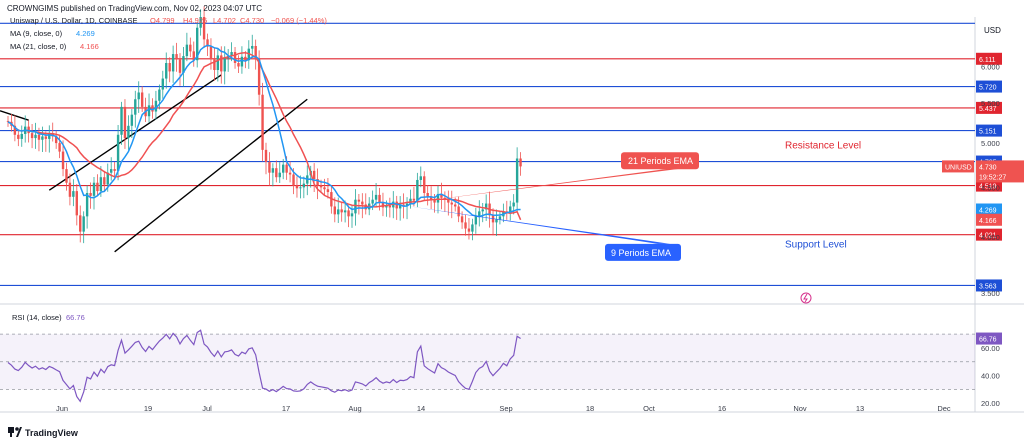 The width and height of the screenshot is (1024, 443). I want to click on rsi-current-badge, so click(989, 338).